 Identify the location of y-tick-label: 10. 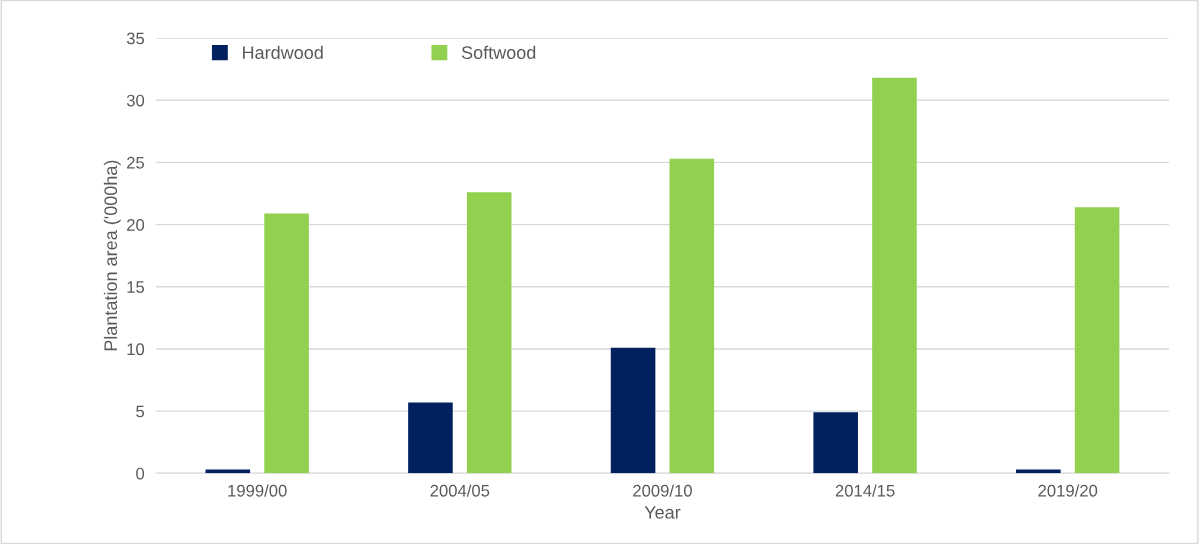
(136, 349).